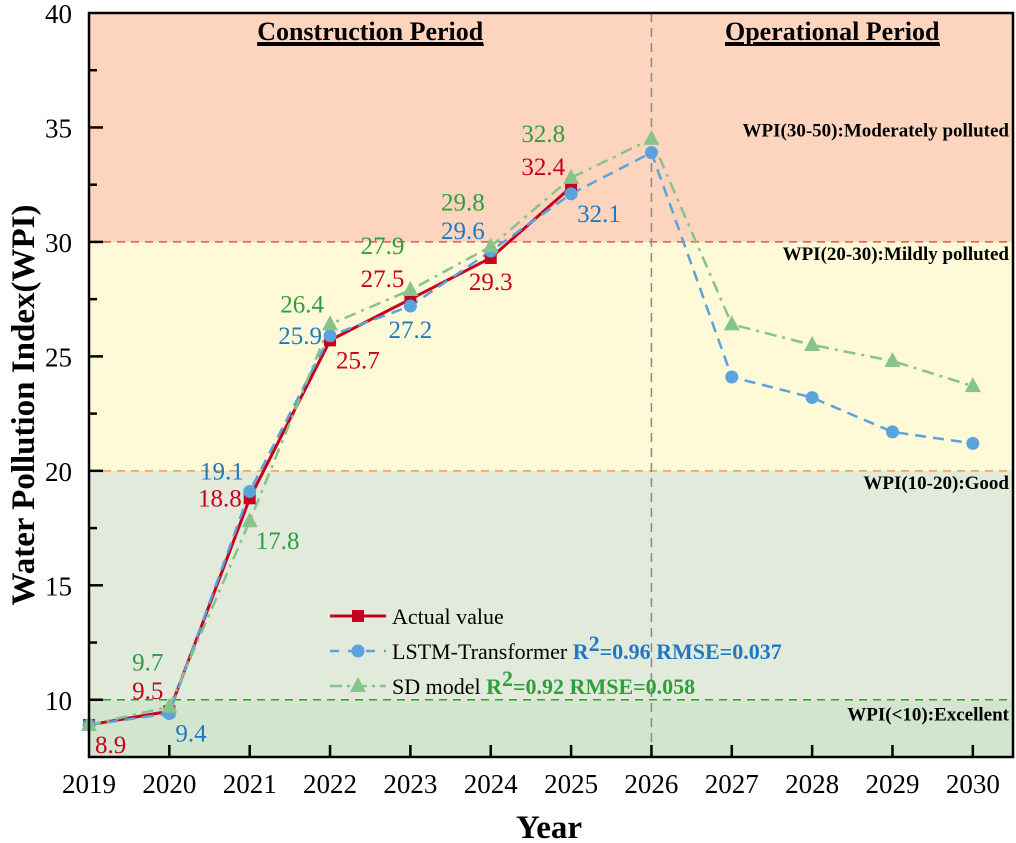  I want to click on data-label: 9.7, so click(147, 663).